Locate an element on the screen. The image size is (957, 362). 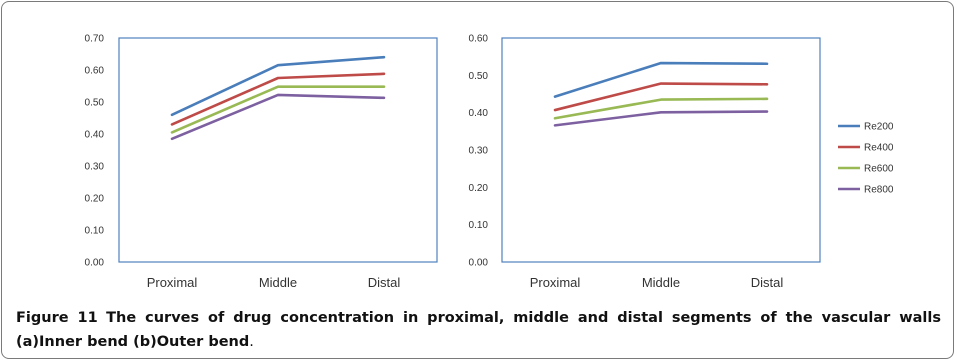
legend-label-re400: Re400 is located at coordinates (879, 148).